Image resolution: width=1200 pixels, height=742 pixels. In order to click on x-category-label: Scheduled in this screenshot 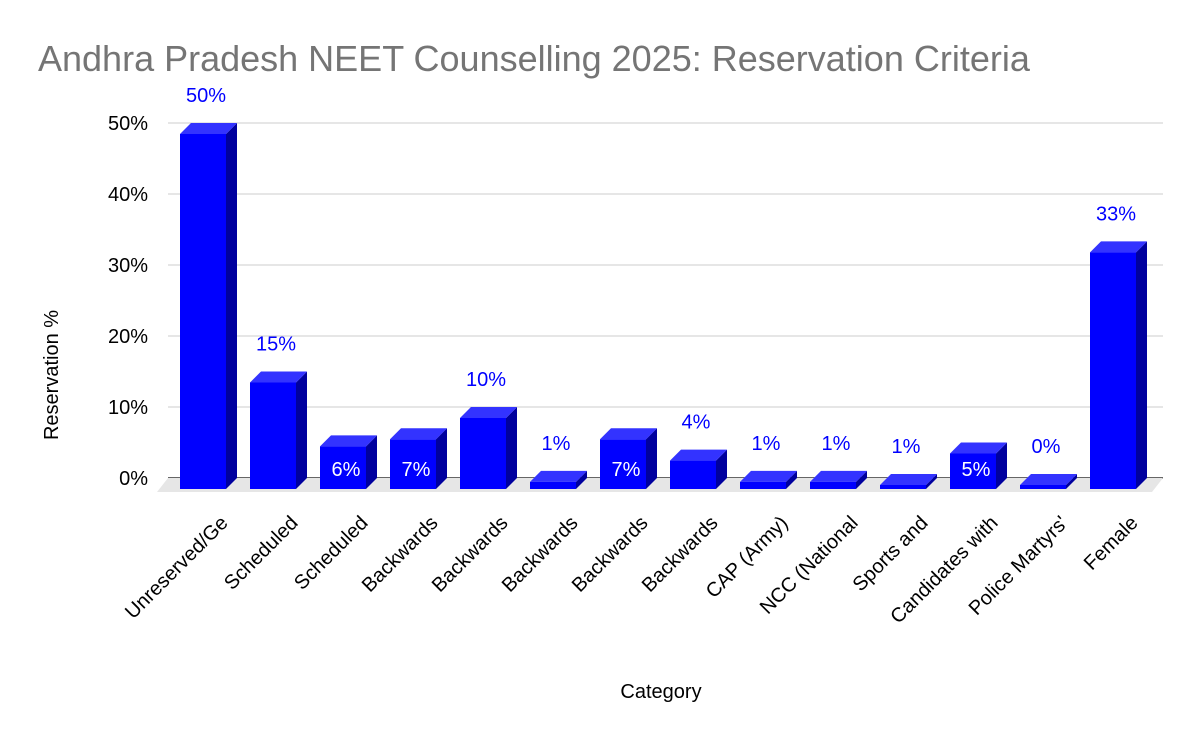, I will do `click(261, 553)`.